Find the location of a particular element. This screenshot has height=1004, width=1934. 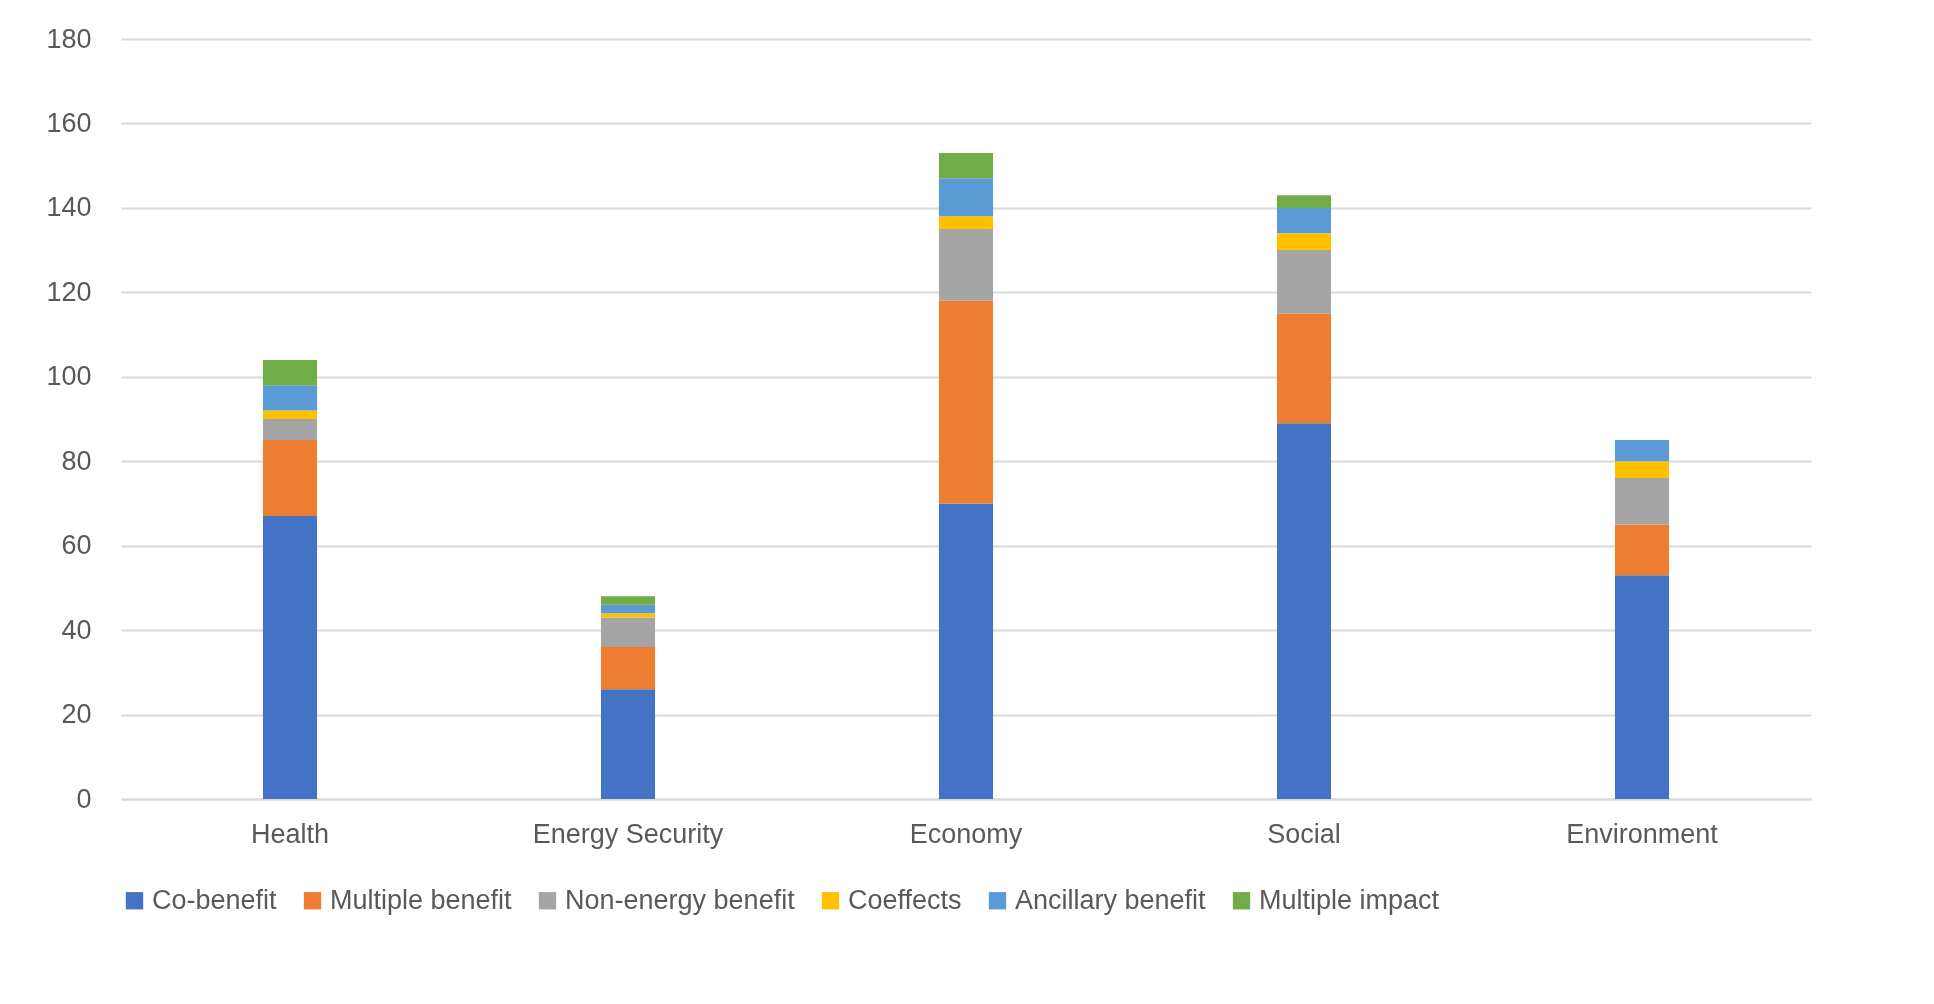

y-tick-label: 0 is located at coordinates (84, 798).